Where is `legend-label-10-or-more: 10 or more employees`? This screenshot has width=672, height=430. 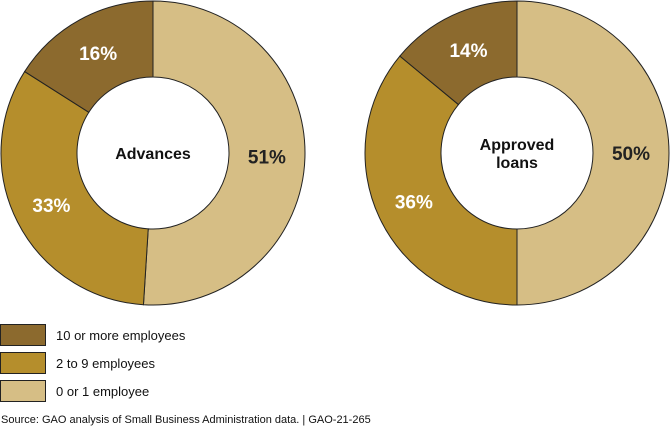 legend-label-10-or-more: 10 or more employees is located at coordinates (121, 335).